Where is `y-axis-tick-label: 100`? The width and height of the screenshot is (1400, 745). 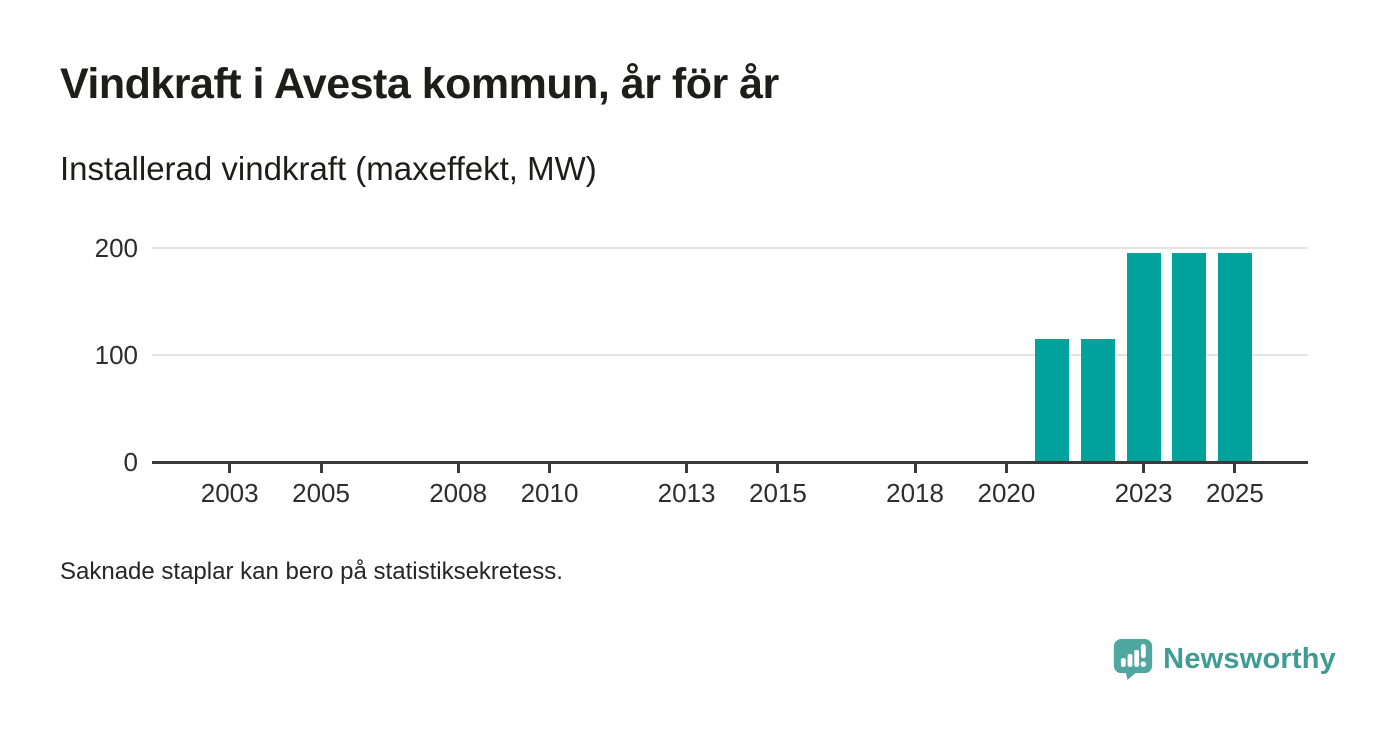
y-axis-tick-label: 100 is located at coordinates (116, 355).